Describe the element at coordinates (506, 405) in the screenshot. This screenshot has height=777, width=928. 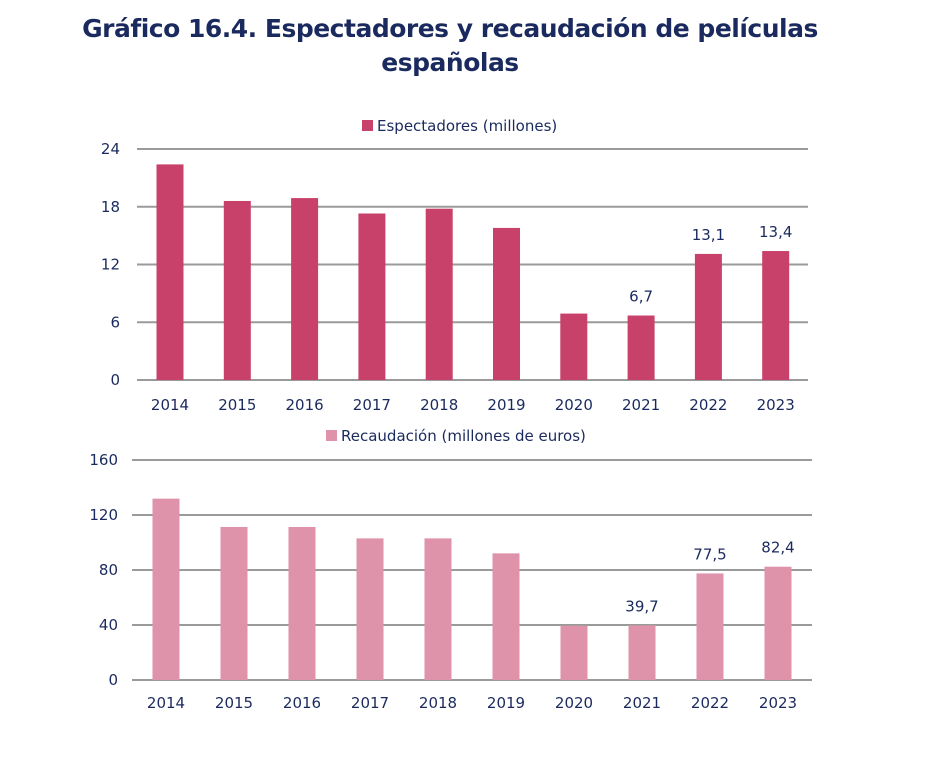
I see `panel1-x-tick-label: 2019` at that location.